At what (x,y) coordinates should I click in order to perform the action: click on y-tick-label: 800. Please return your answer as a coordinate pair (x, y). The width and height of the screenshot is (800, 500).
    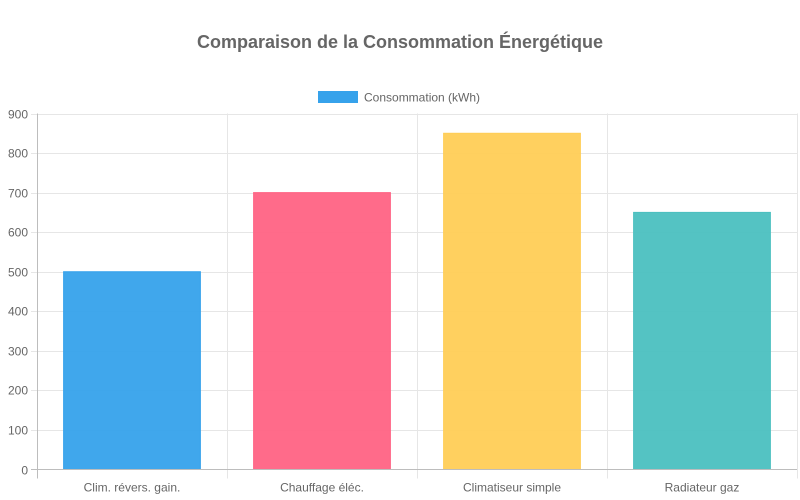
    Looking at the image, I should click on (18, 154).